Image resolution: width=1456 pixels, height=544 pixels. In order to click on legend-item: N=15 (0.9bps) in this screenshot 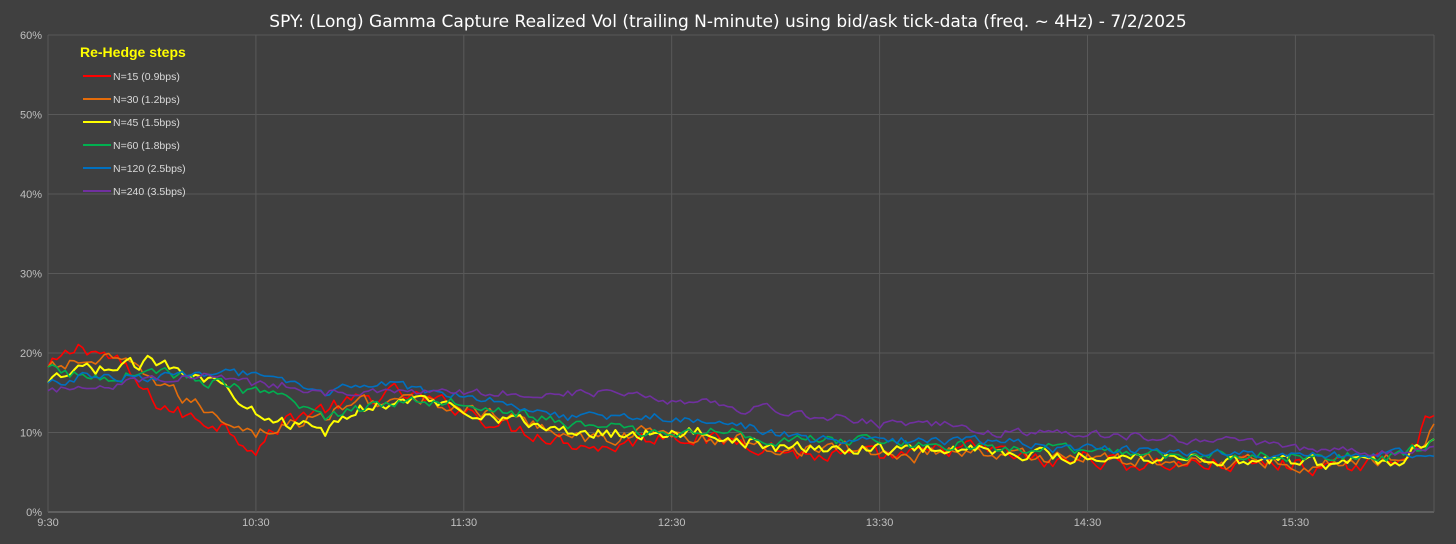, I will do `click(131, 77)`.